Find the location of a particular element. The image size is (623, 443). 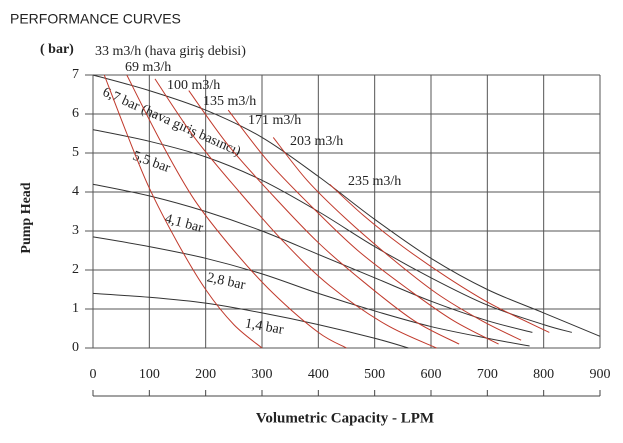

chart-title: PERFORMANCE CURVES is located at coordinates (95, 19).